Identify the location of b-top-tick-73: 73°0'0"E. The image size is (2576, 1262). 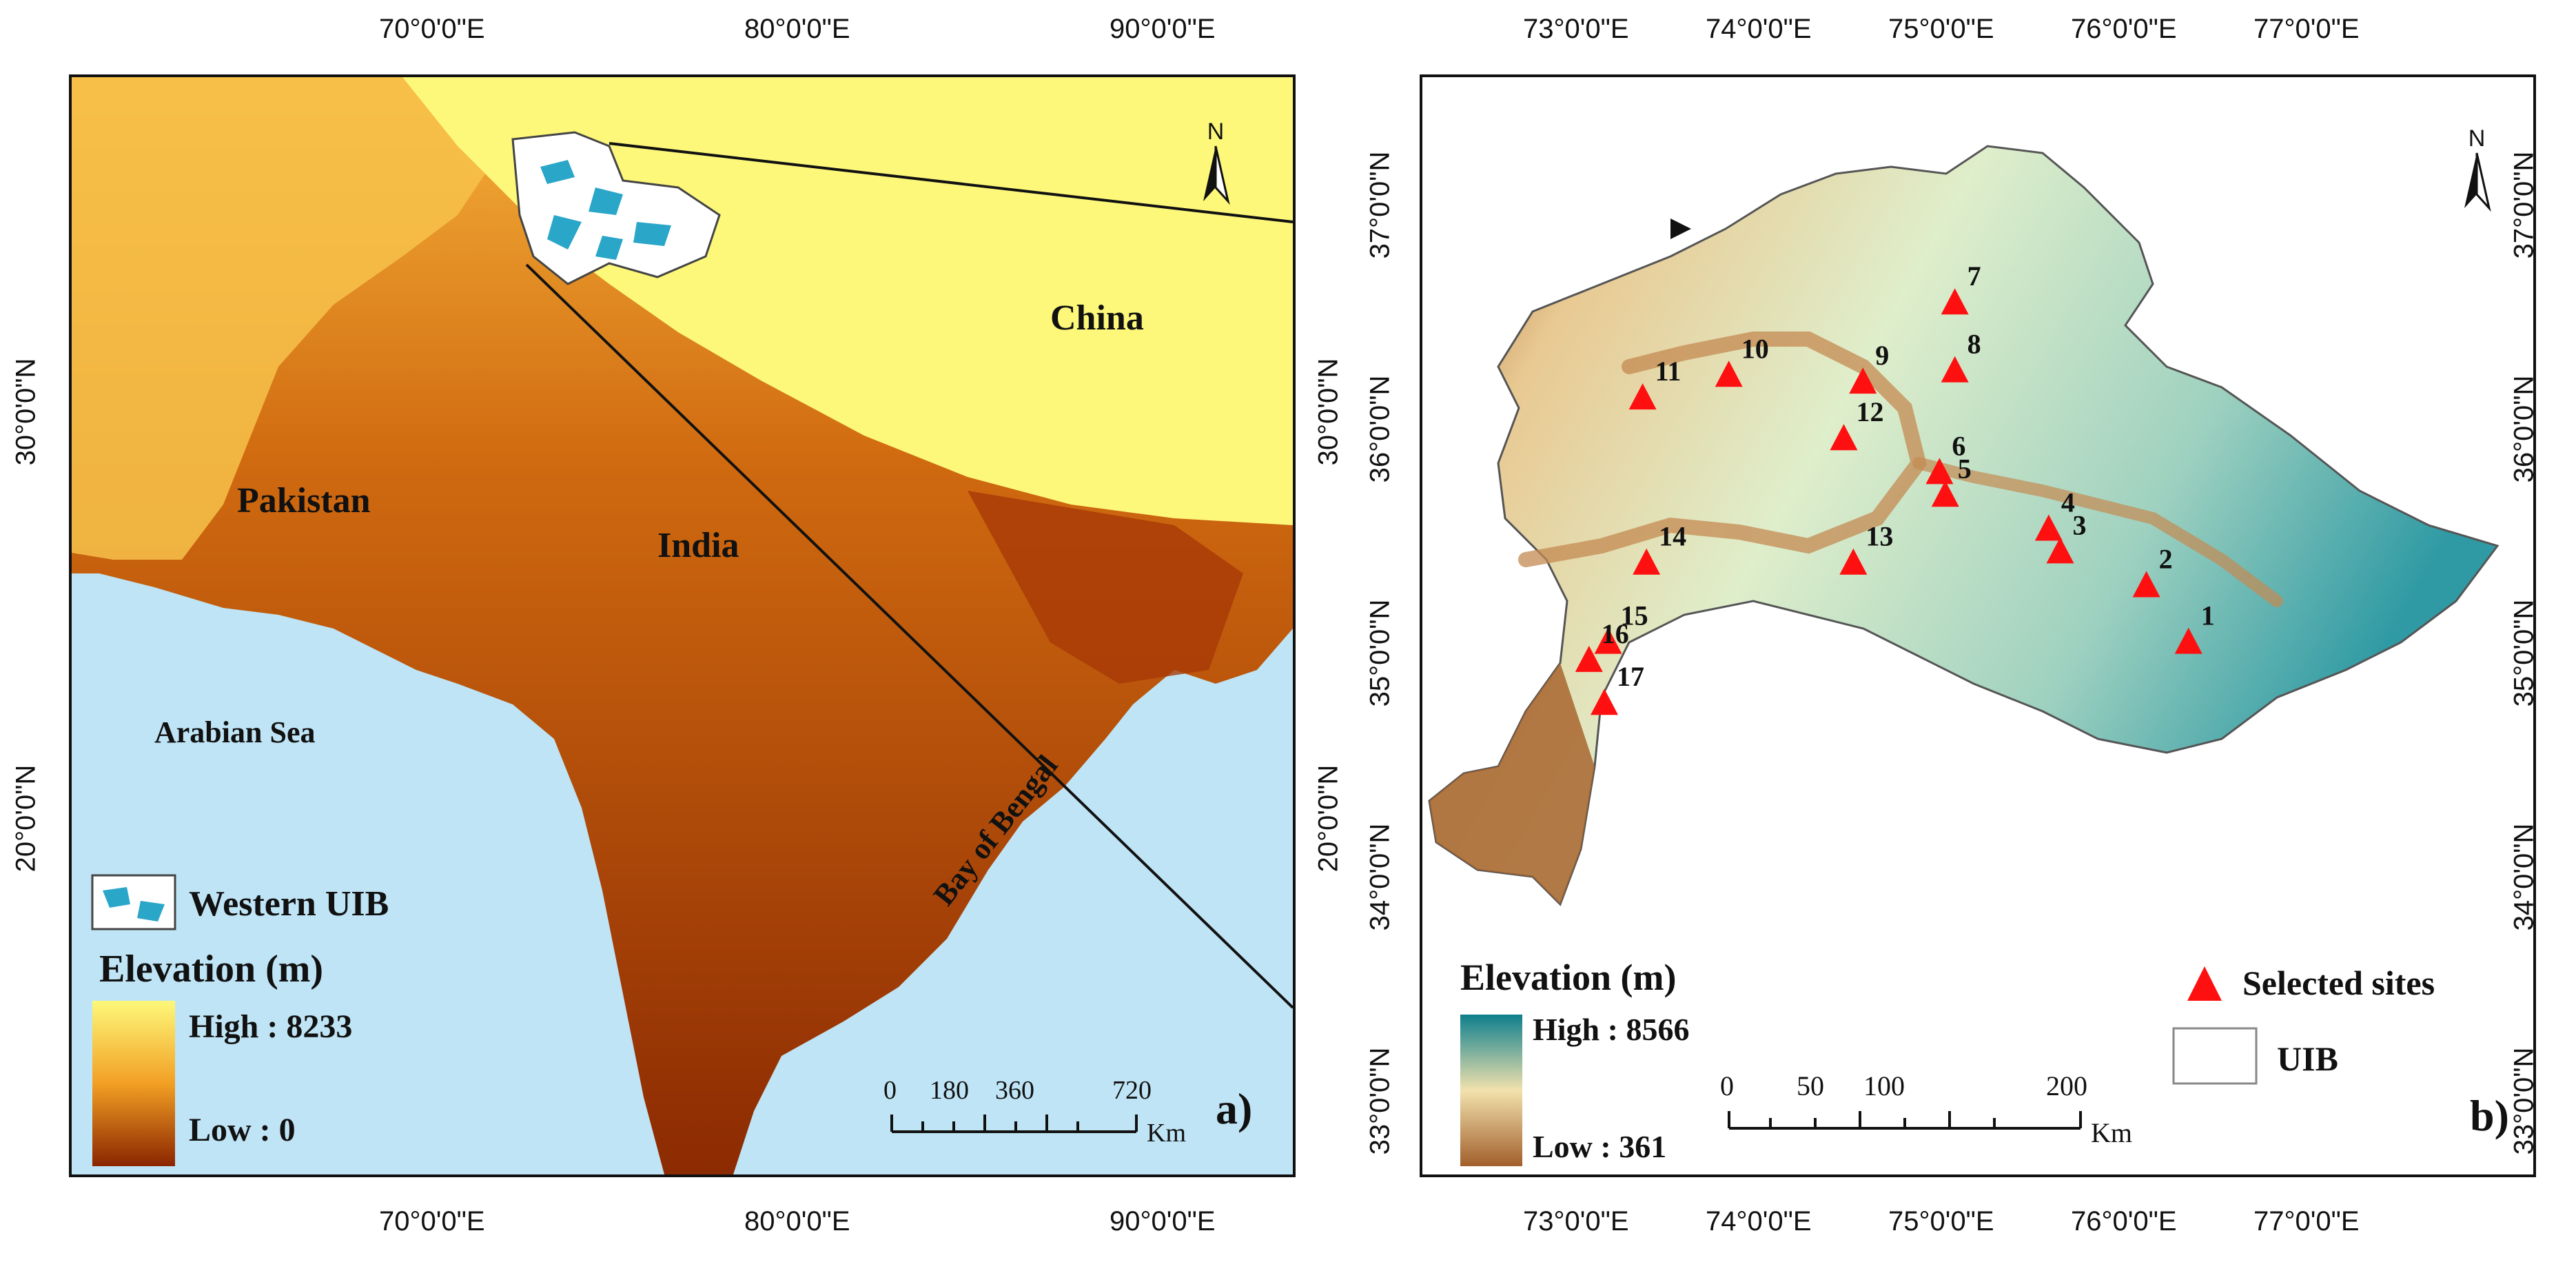
(1576, 29).